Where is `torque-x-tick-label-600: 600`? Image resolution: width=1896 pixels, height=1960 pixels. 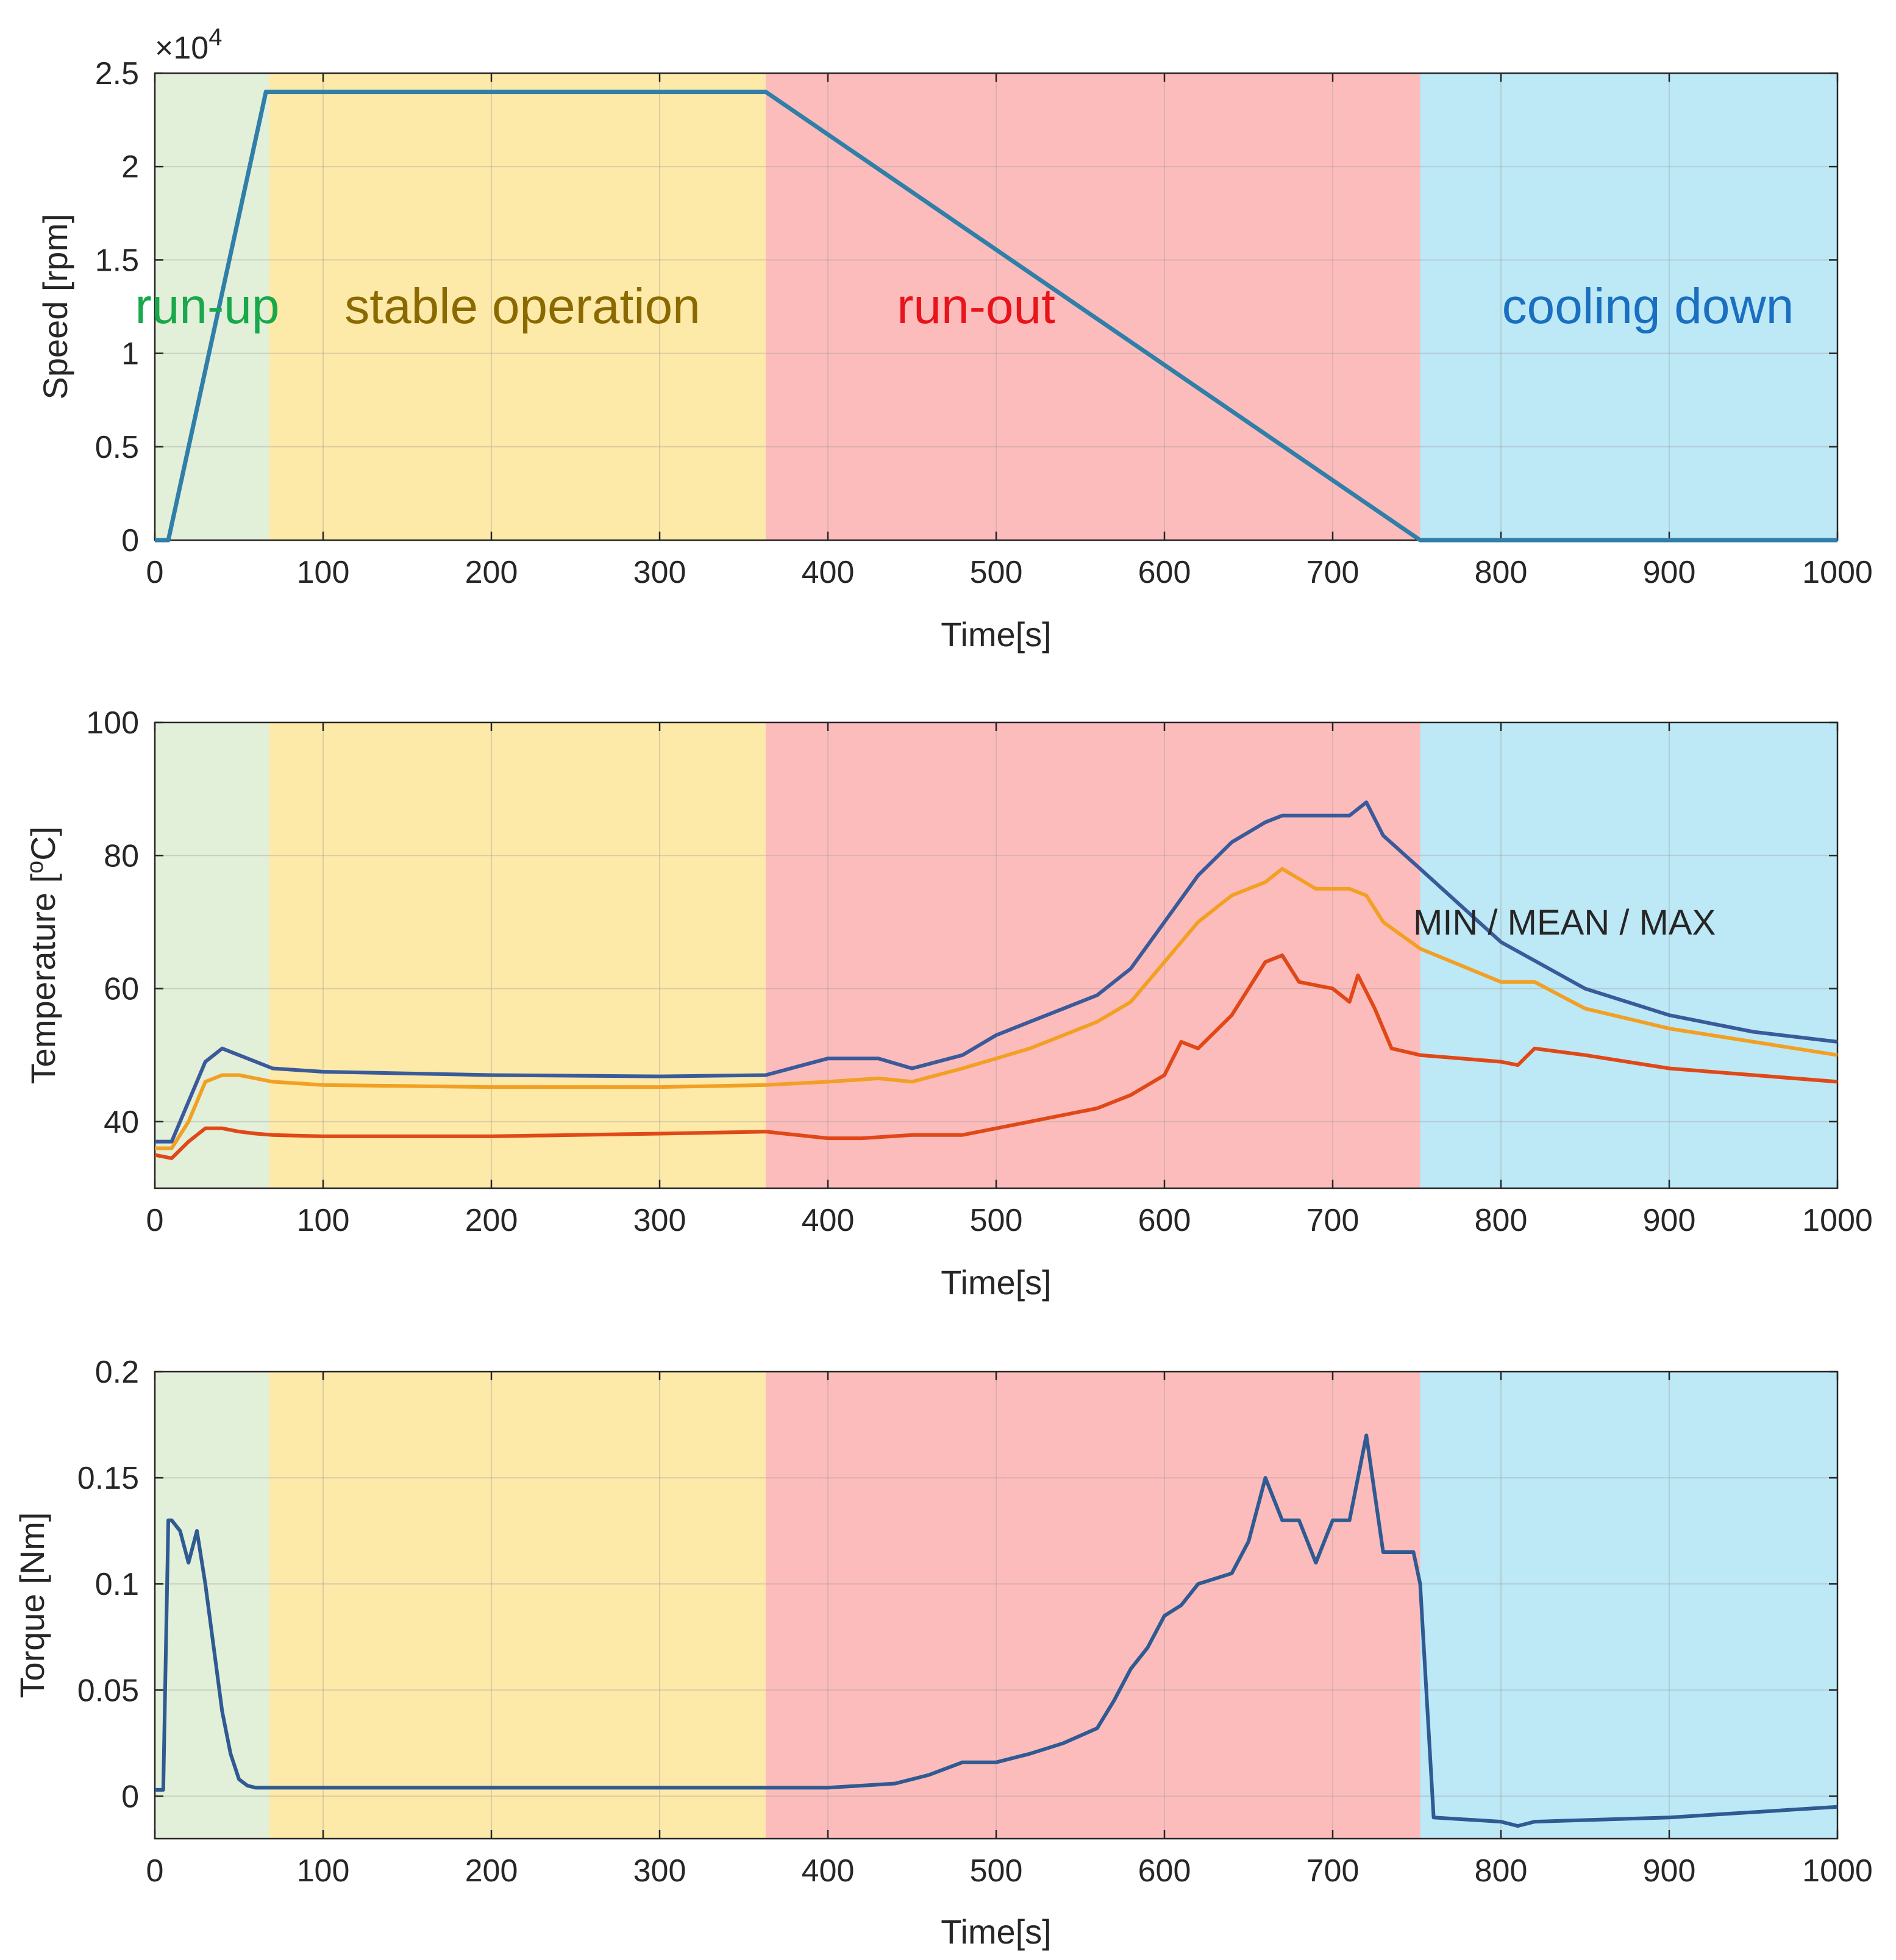 torque-x-tick-label-600: 600 is located at coordinates (1164, 1871).